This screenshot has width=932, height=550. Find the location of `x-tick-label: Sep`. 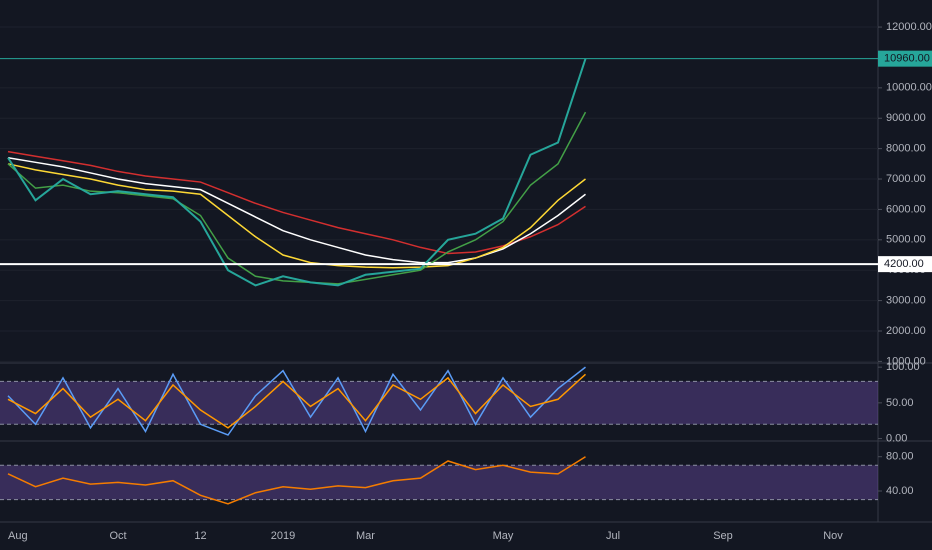

x-tick-label: Sep is located at coordinates (723, 536).